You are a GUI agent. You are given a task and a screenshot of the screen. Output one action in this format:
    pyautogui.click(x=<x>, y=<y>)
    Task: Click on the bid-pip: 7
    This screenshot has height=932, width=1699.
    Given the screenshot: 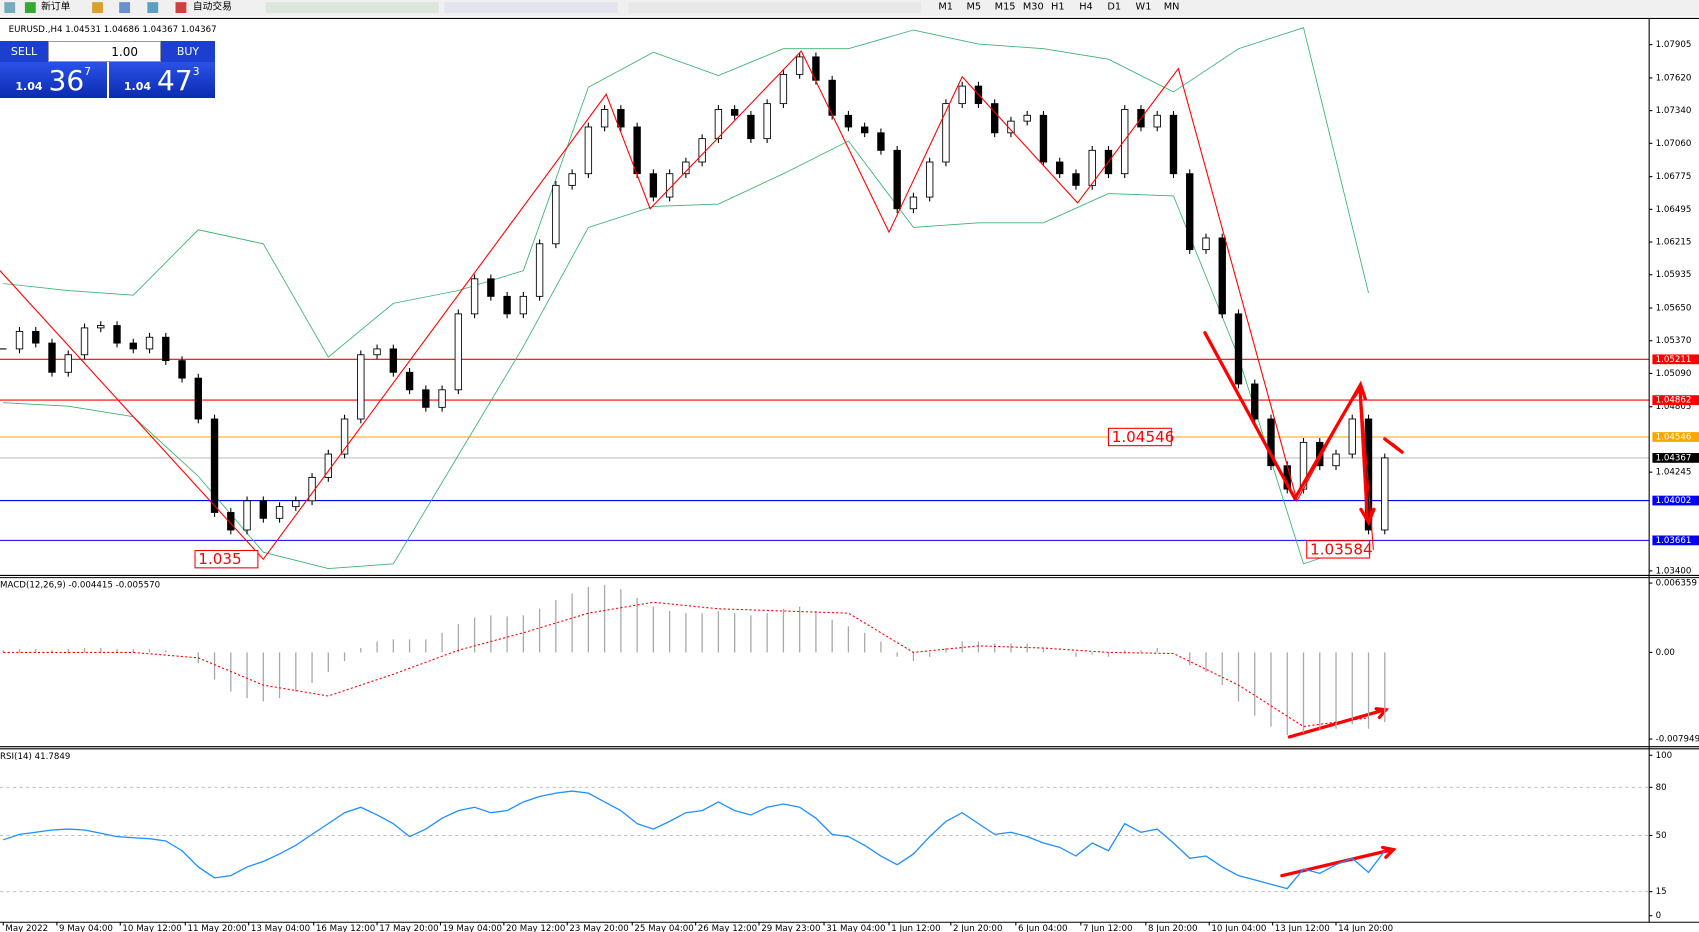 What is the action you would take?
    pyautogui.click(x=88, y=71)
    